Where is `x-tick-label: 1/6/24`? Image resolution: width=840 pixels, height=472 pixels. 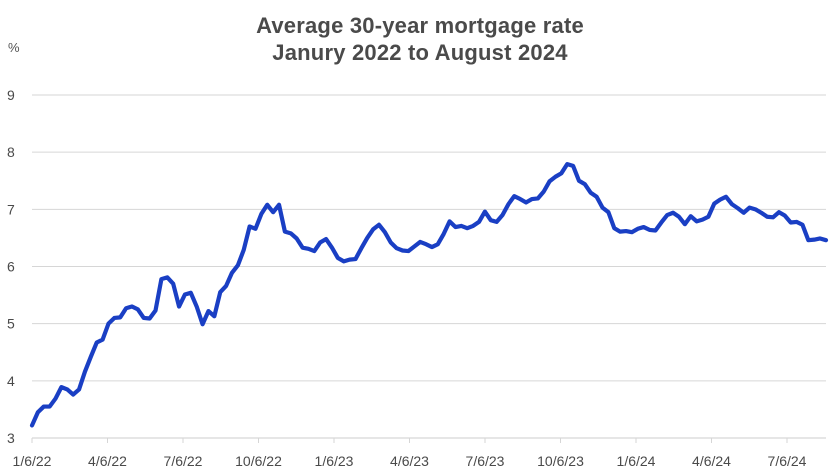 x-tick-label: 1/6/24 is located at coordinates (636, 461).